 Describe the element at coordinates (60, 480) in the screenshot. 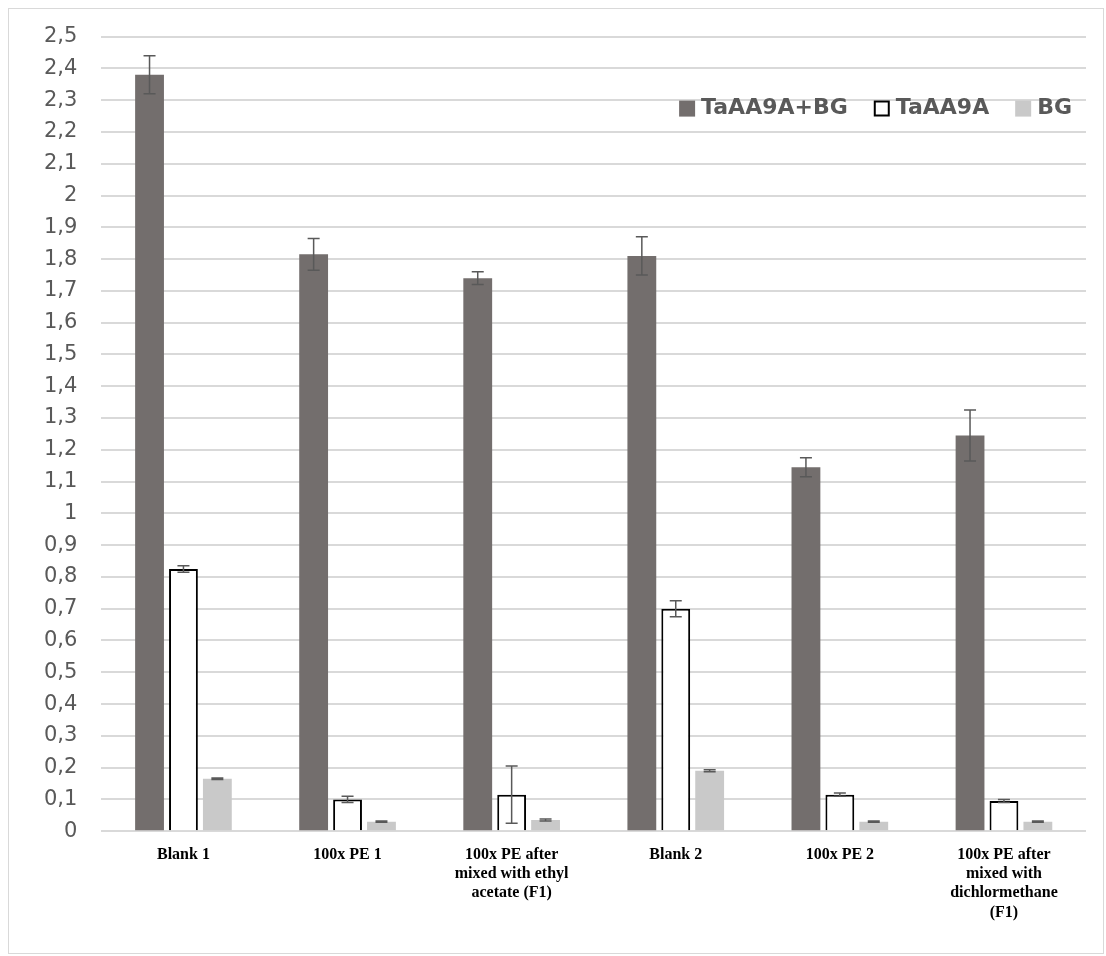

I see `y-tick-label: 1,1` at that location.